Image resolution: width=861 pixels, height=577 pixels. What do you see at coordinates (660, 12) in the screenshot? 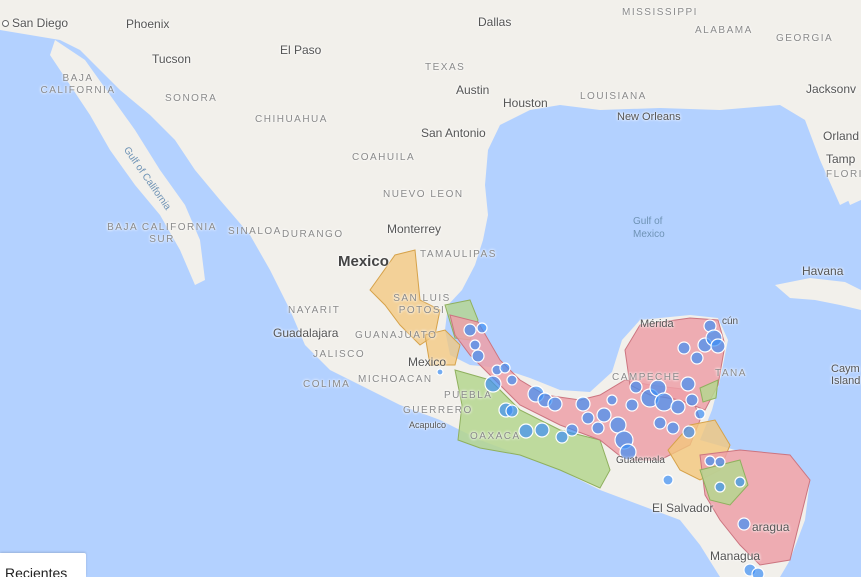
I see `region-label-mississippi: MISSISSIPPI` at bounding box center [660, 12].